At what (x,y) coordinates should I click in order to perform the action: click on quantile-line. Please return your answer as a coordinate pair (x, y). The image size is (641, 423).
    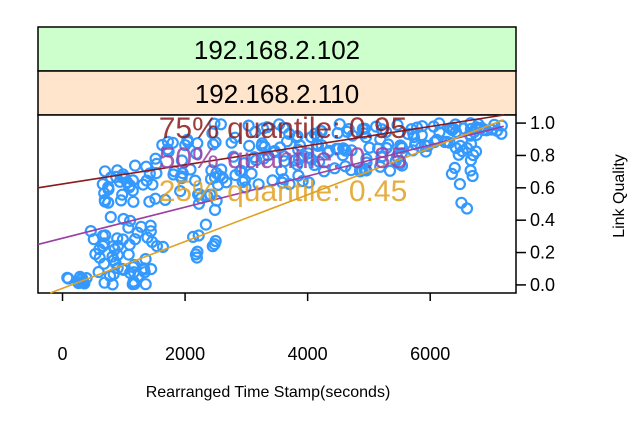
    Looking at the image, I should click on (270, 151).